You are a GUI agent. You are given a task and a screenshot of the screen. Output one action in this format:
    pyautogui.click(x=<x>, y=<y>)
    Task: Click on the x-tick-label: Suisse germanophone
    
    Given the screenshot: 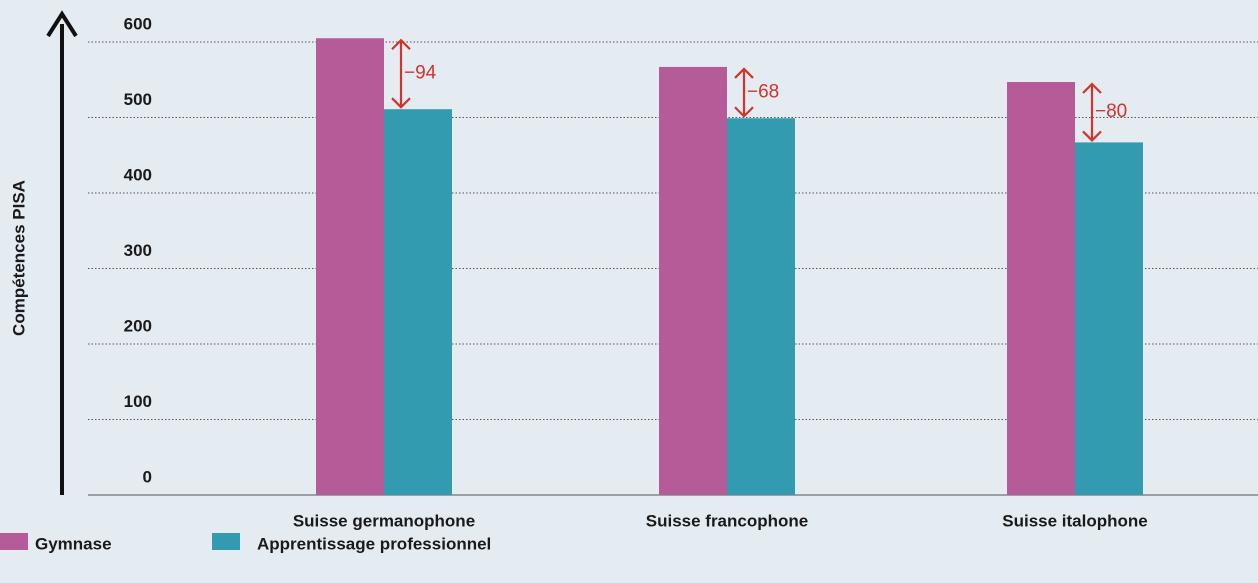 What is the action you would take?
    pyautogui.click(x=384, y=520)
    